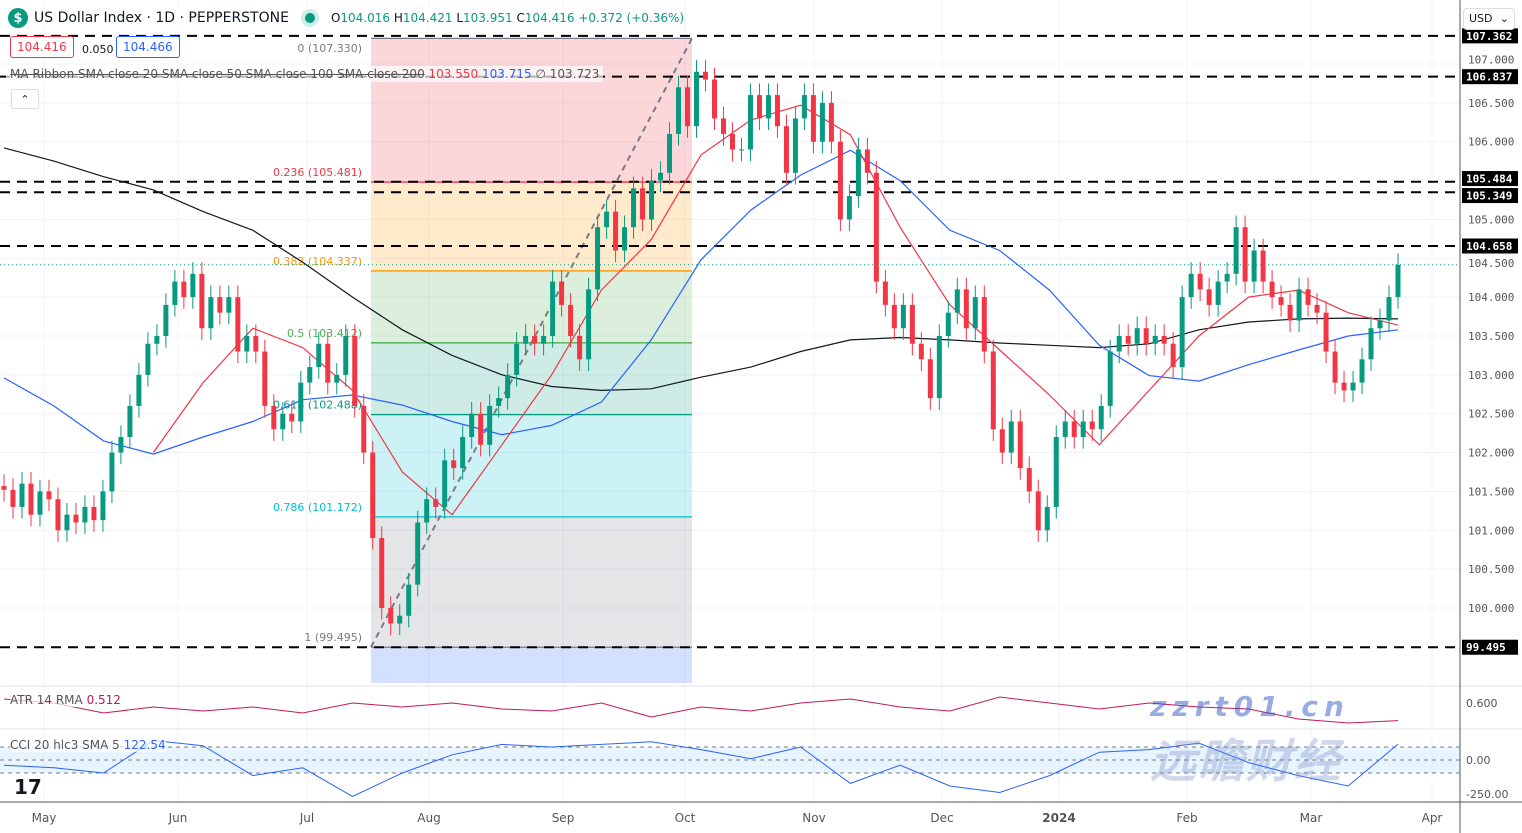 Image resolution: width=1522 pixels, height=833 pixels. What do you see at coordinates (1491, 142) in the screenshot?
I see `y-tick-label: 106.000` at bounding box center [1491, 142].